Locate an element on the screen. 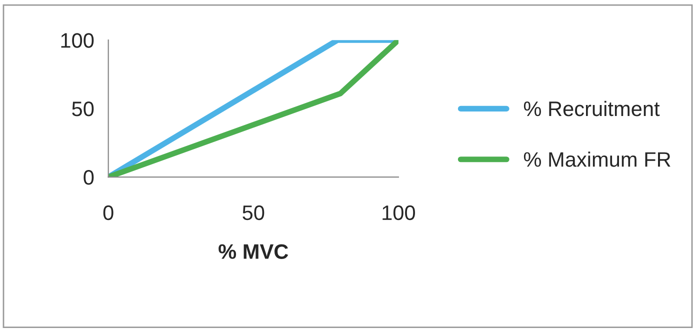  x-tick-label: 50 is located at coordinates (253, 212).